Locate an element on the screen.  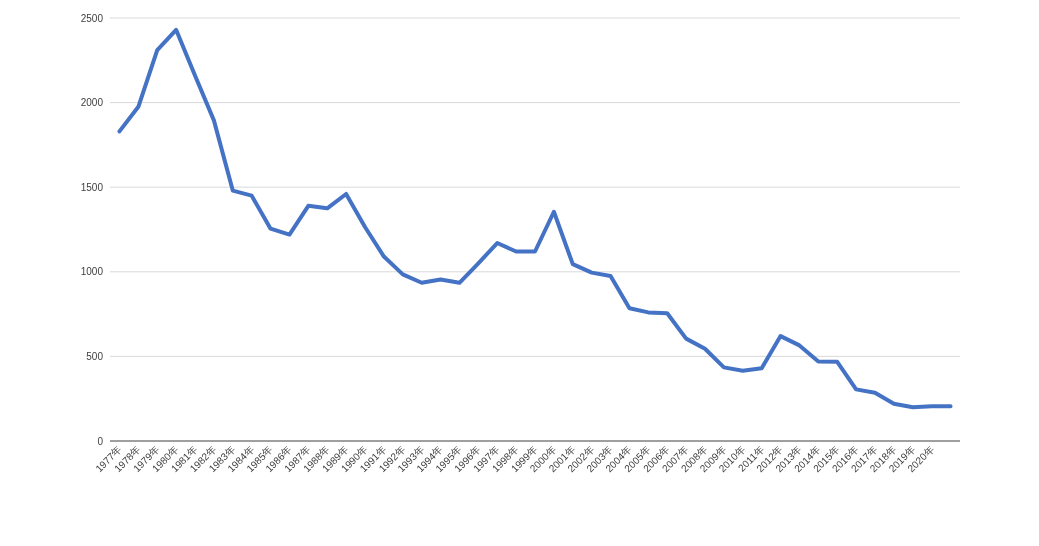
y-tick-label: 2500 is located at coordinates (92, 18).